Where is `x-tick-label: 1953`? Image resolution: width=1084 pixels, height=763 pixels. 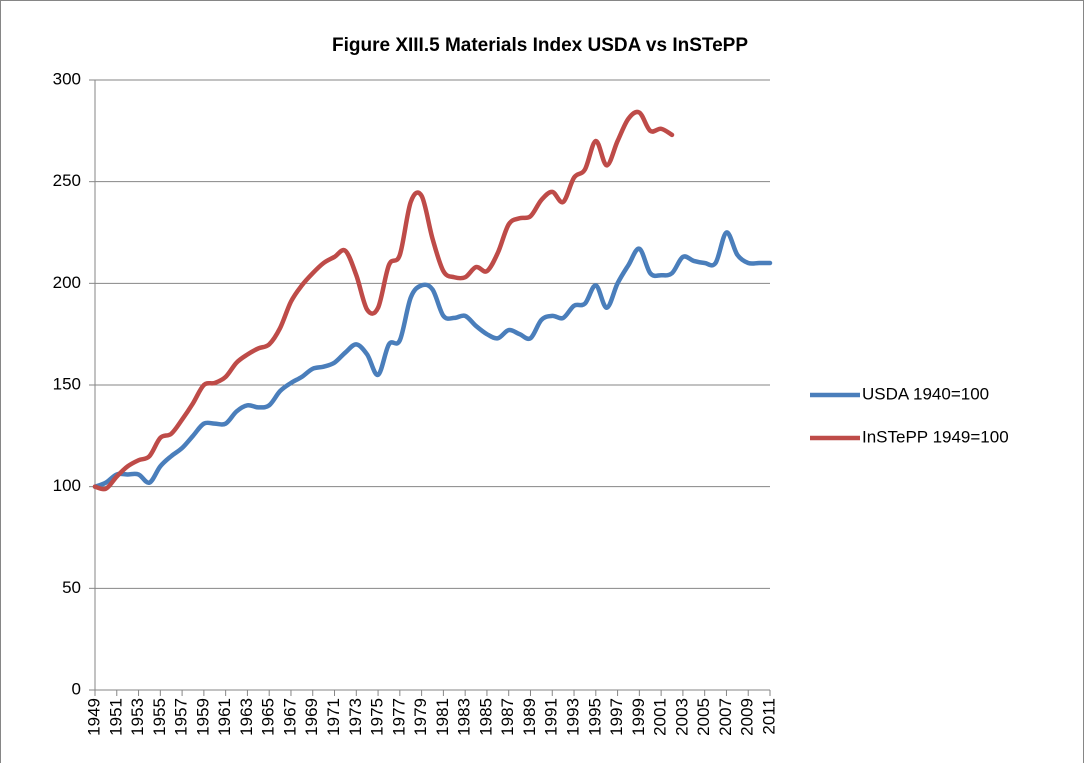
x-tick-label: 1953 is located at coordinates (137, 717).